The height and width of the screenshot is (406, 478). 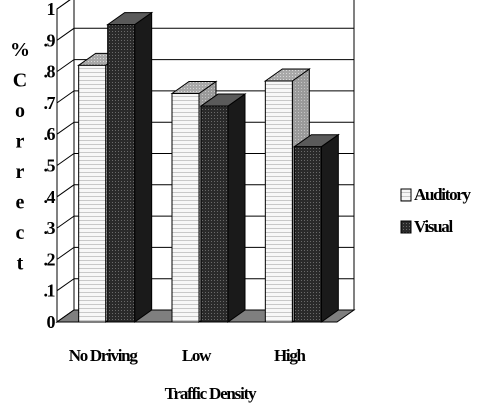 What do you see at coordinates (51, 9) in the screenshot?
I see `y-tick-label-1: 1` at bounding box center [51, 9].